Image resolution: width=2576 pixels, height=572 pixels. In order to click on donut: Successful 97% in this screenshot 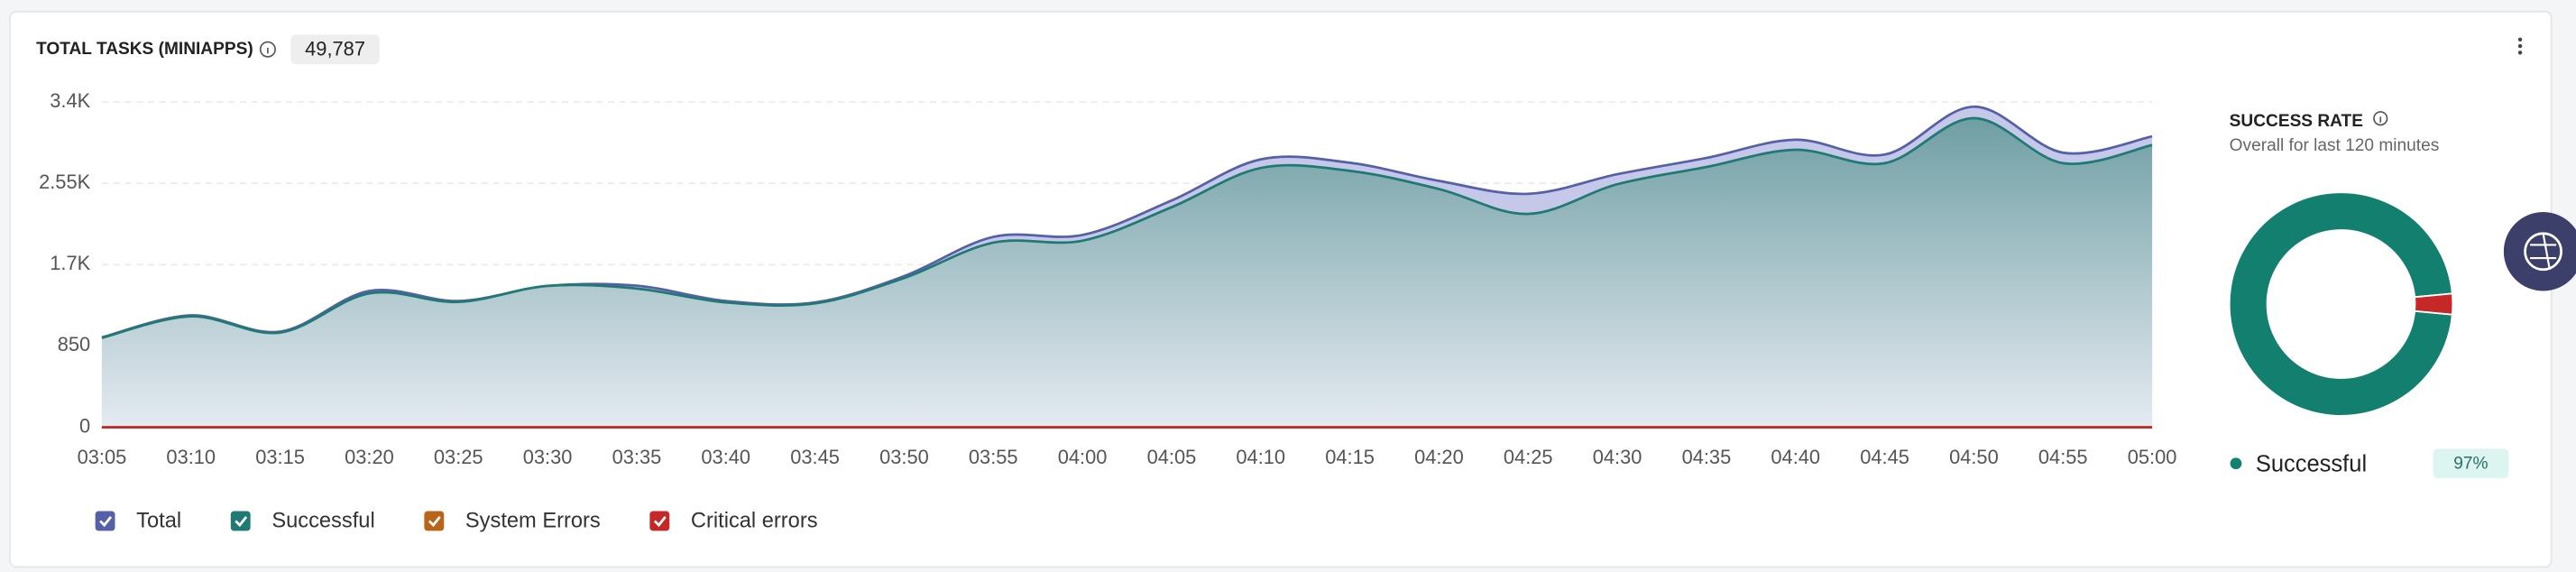, I will do `click(2368, 335)`.